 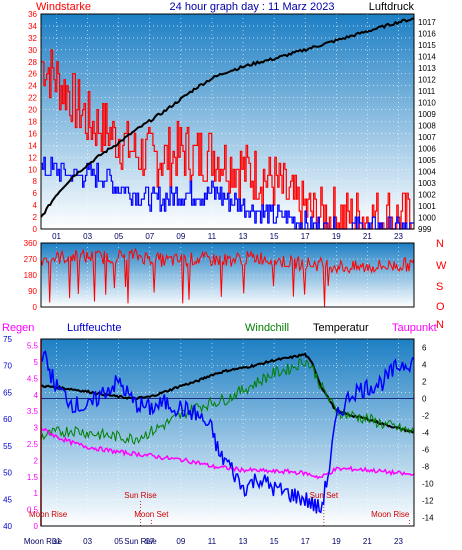 What do you see at coordinates (424, 348) in the screenshot?
I see `temperature-tick-label: 6` at bounding box center [424, 348].